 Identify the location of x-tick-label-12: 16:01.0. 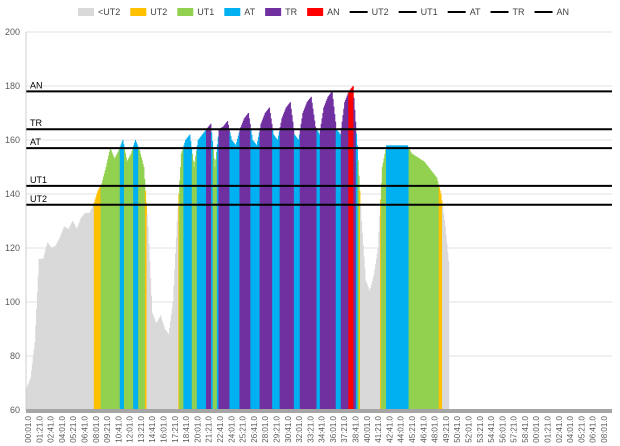
(164, 428).